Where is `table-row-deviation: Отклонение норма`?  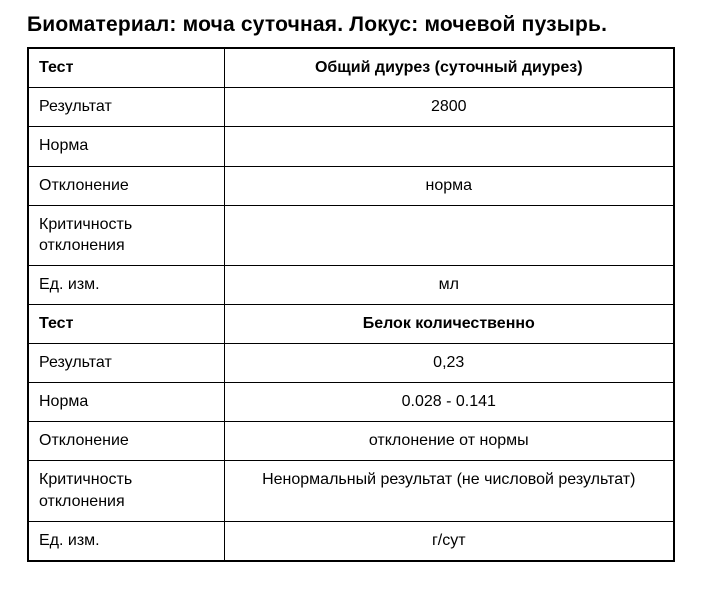
table-row-deviation: Отклонение норма is located at coordinates (351, 185).